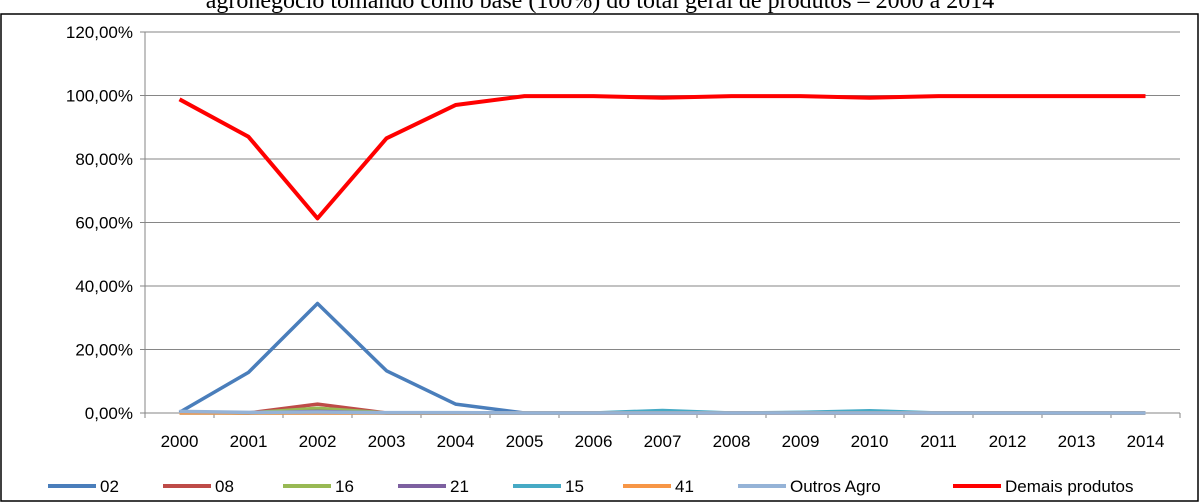  Describe the element at coordinates (684, 486) in the screenshot. I see `legend-label: 41` at that location.